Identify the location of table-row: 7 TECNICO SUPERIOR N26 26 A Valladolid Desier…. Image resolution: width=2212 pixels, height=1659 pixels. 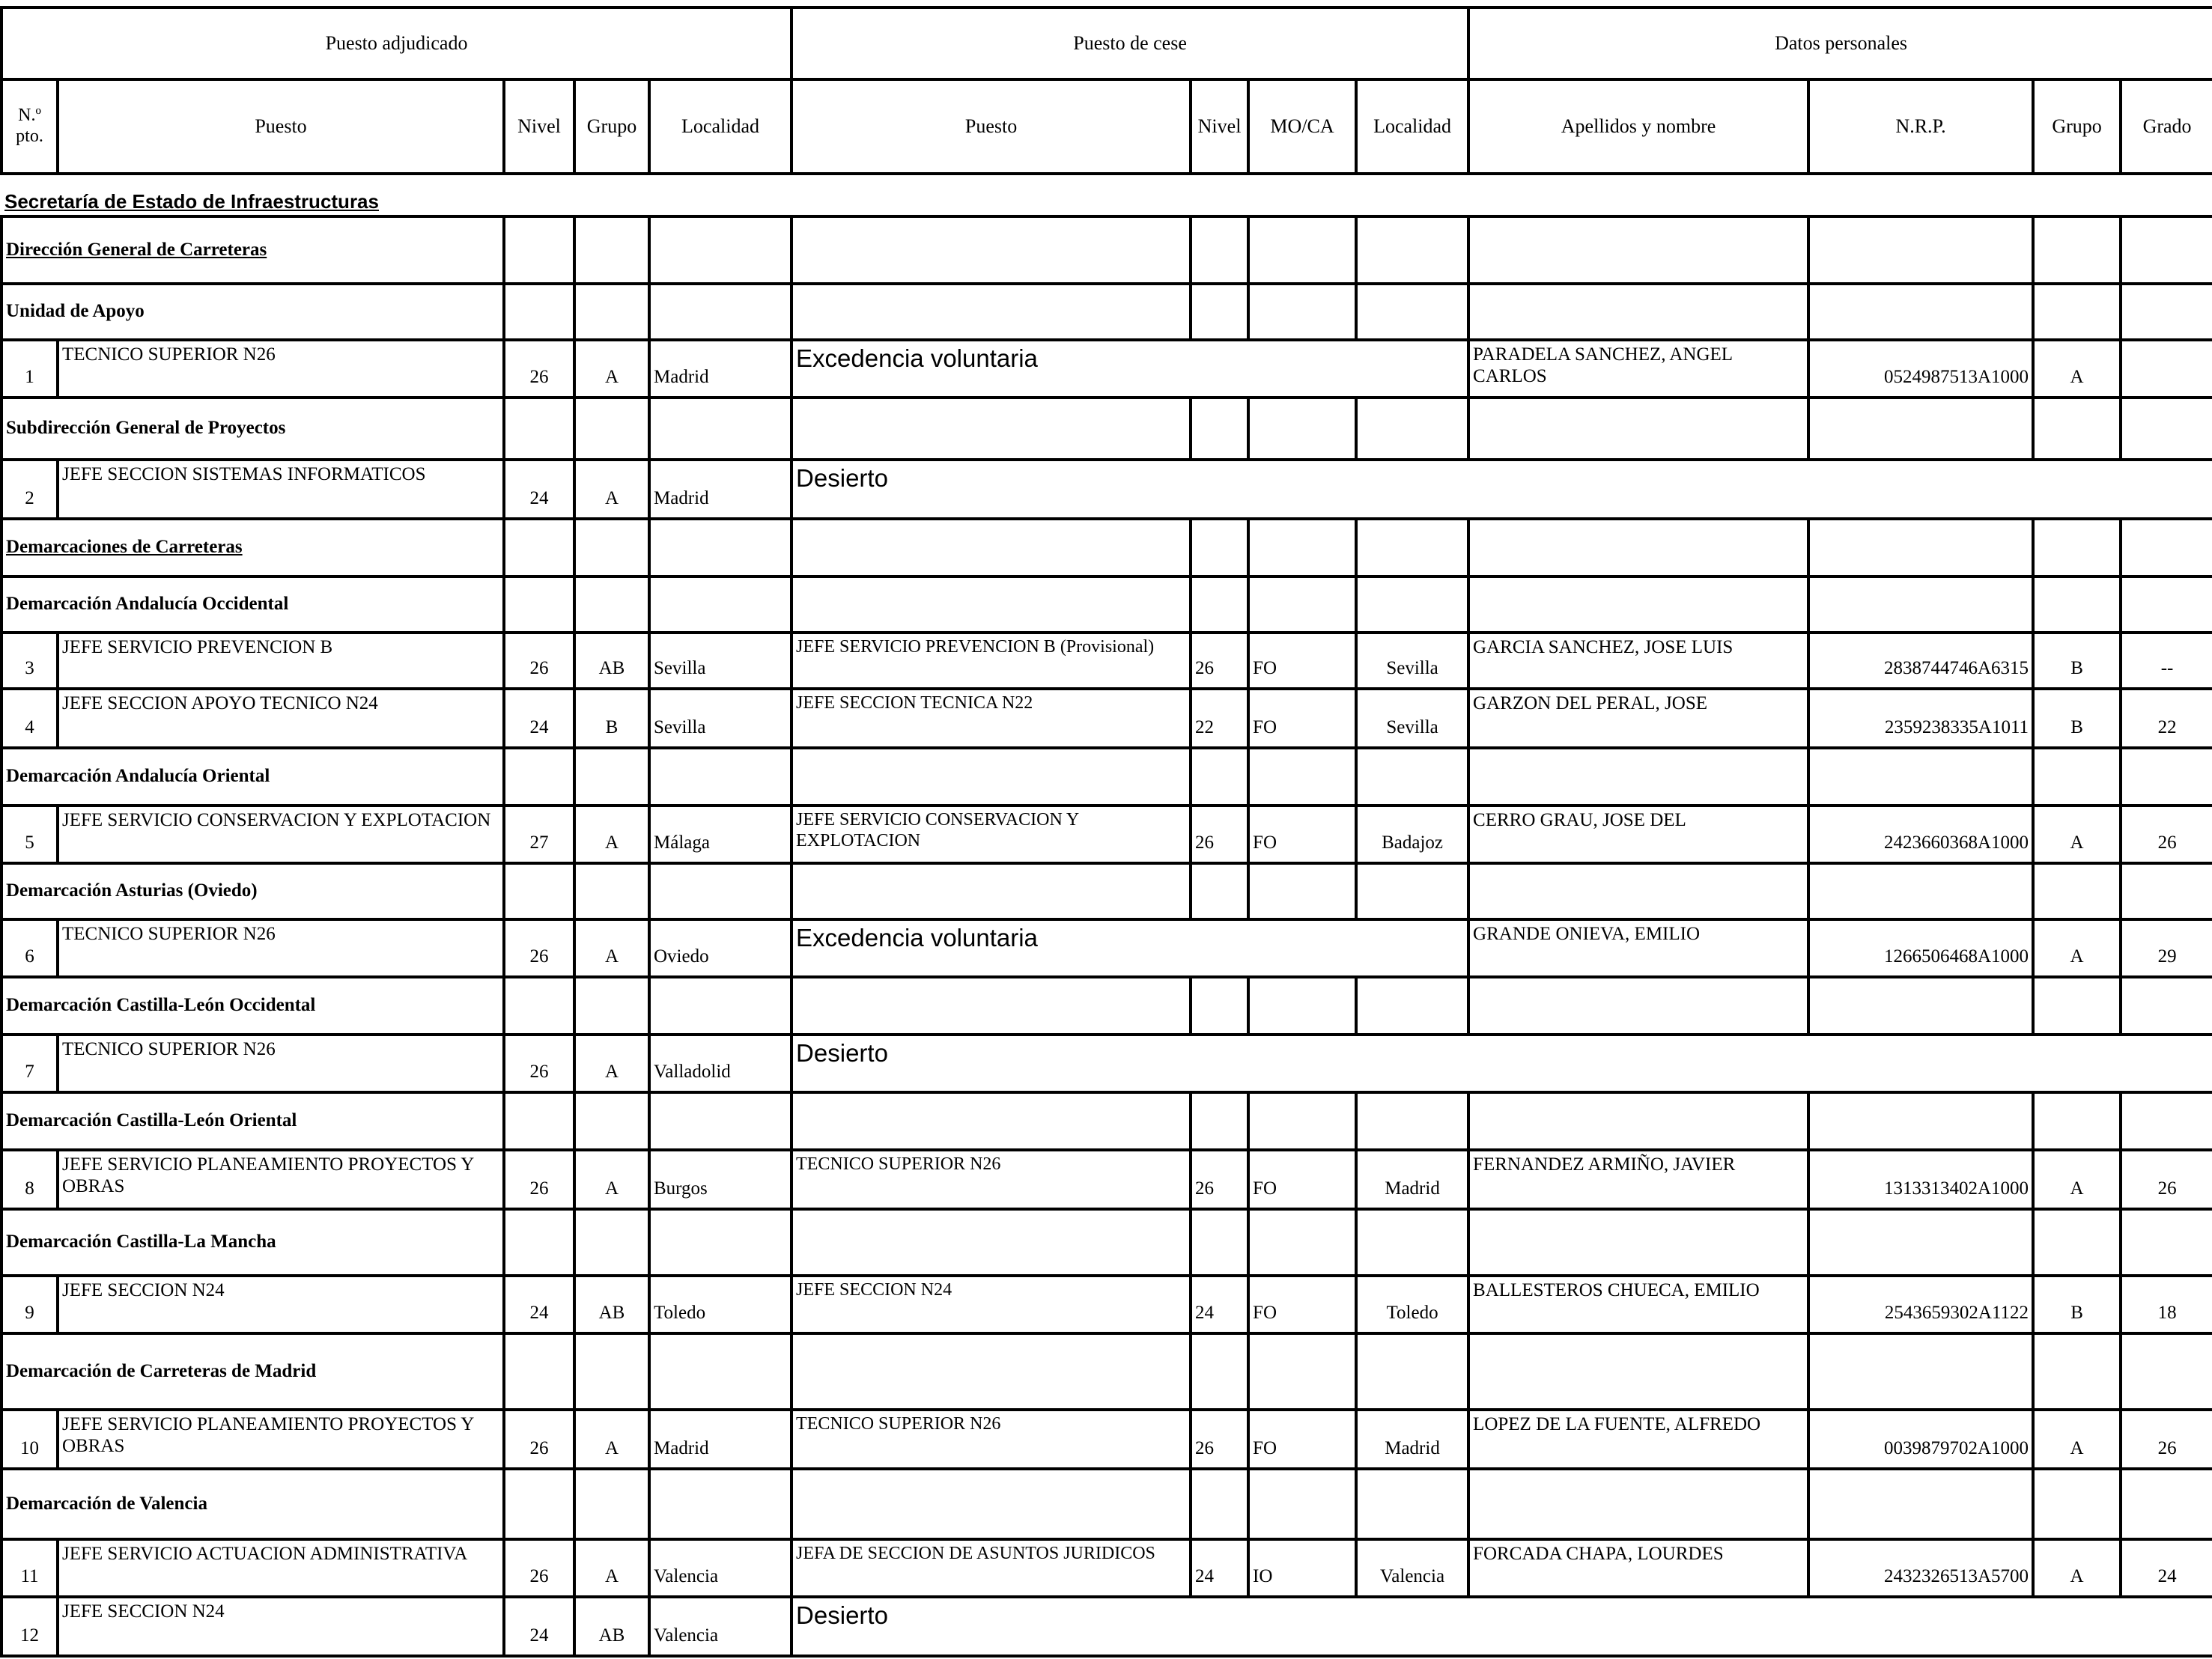
(1106, 1063).